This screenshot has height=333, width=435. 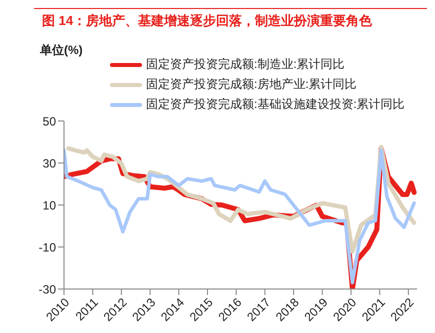 What do you see at coordinates (275, 104) in the screenshot?
I see `legend-label: 固定资产投资完成额:基础设施建设投资:累计同比` at bounding box center [275, 104].